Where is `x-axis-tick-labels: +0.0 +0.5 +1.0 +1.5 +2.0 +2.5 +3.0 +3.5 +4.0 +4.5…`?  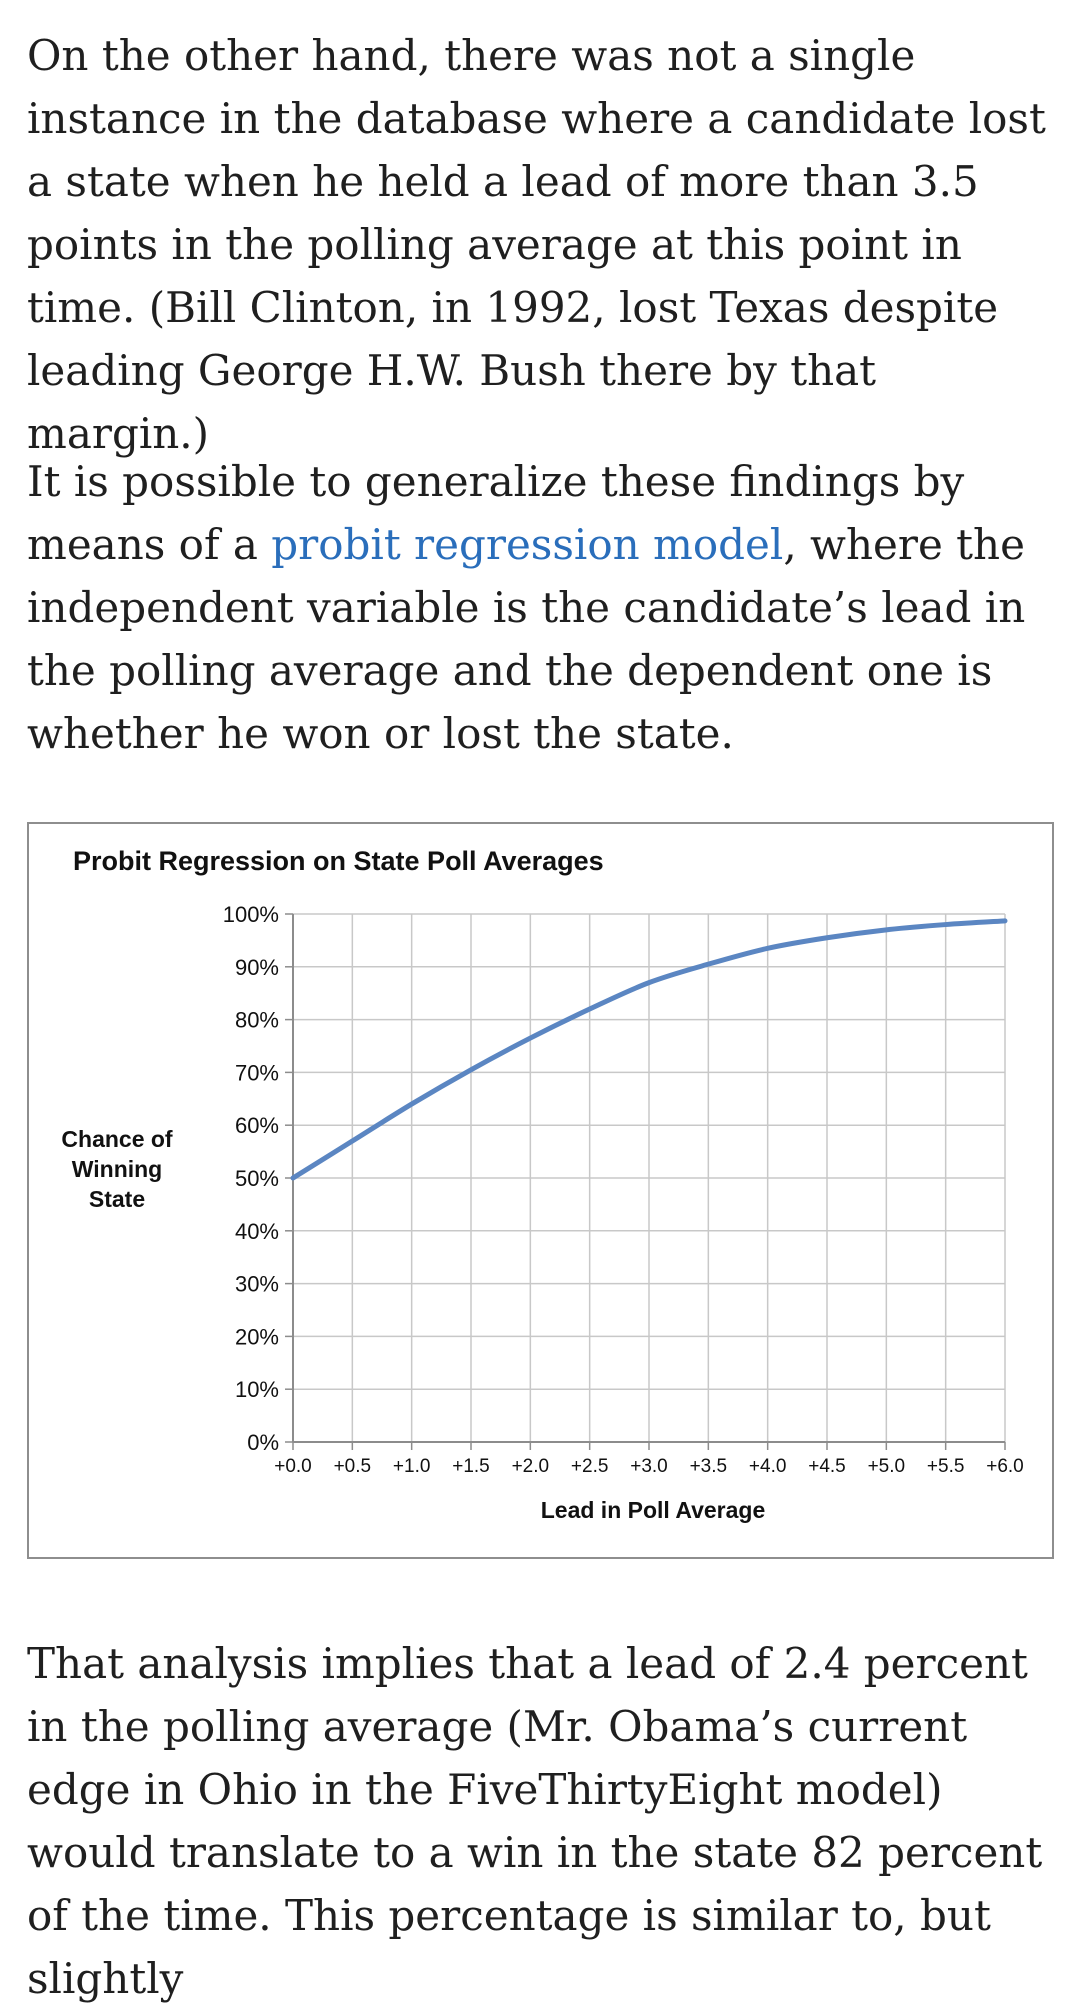
x-axis-tick-labels: +0.0 +0.5 +1.0 +1.5 +2.0 +2.5 +3.0 +3.5 +4.0 +4.5… is located at coordinates (649, 1466).